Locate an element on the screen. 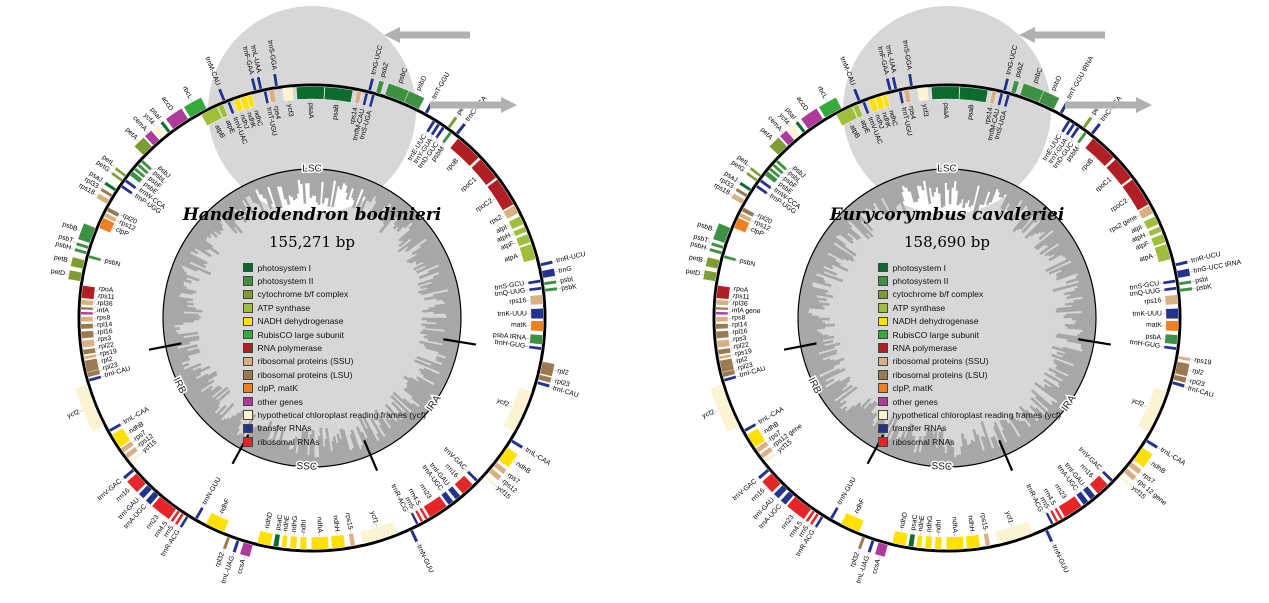 The width and height of the screenshot is (1269, 603). gene-block-rpl16 is located at coordinates (722, 334).